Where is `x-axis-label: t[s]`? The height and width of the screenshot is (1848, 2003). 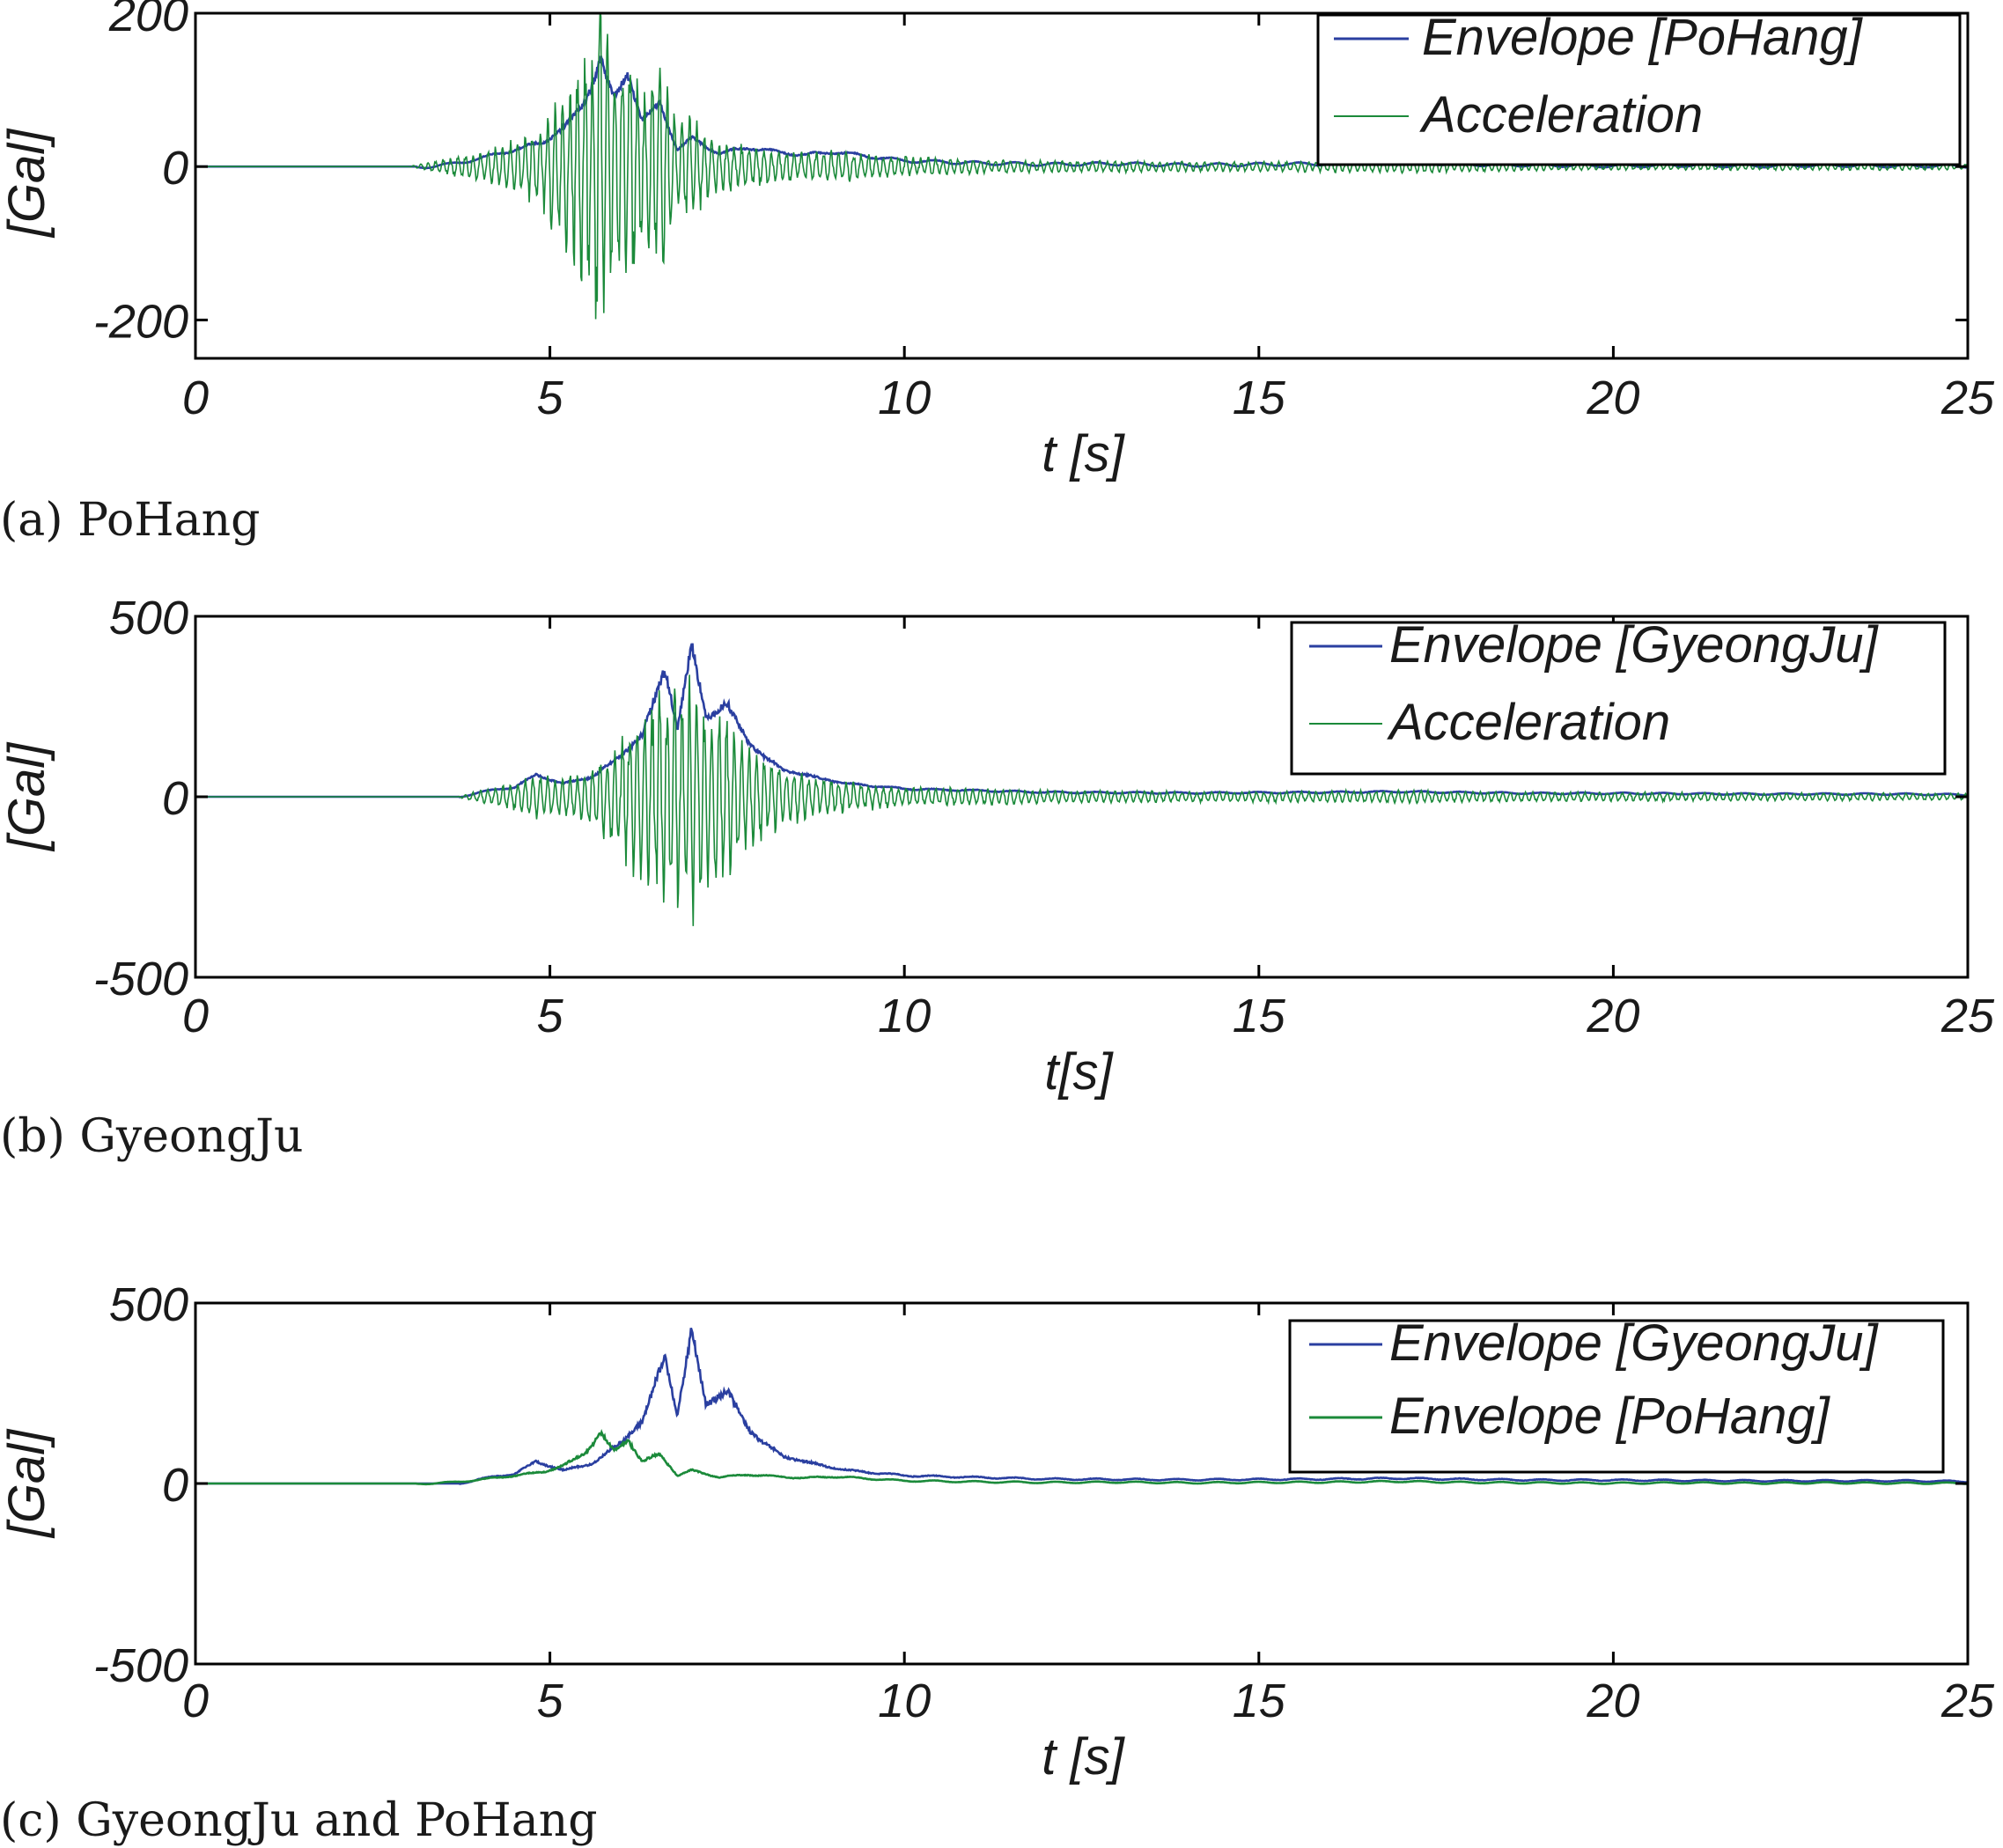
x-axis-label: t[s] is located at coordinates (1079, 1072).